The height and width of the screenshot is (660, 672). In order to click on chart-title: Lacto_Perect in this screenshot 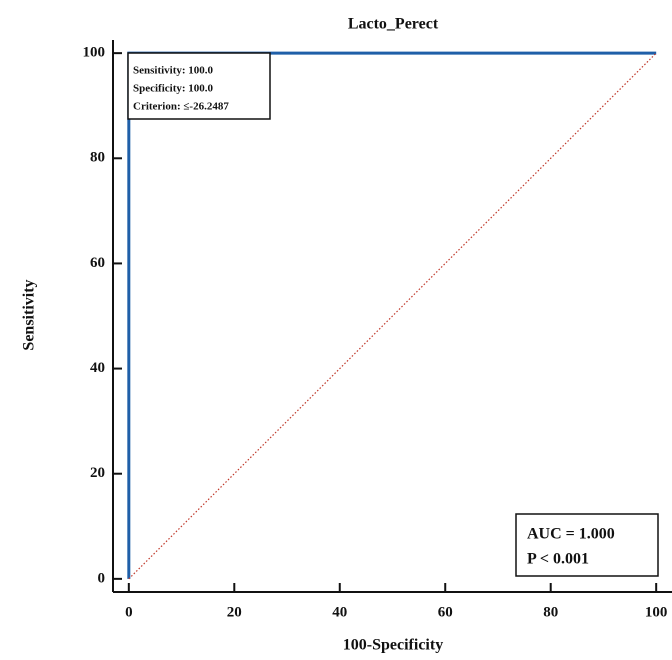, I will do `click(393, 24)`.